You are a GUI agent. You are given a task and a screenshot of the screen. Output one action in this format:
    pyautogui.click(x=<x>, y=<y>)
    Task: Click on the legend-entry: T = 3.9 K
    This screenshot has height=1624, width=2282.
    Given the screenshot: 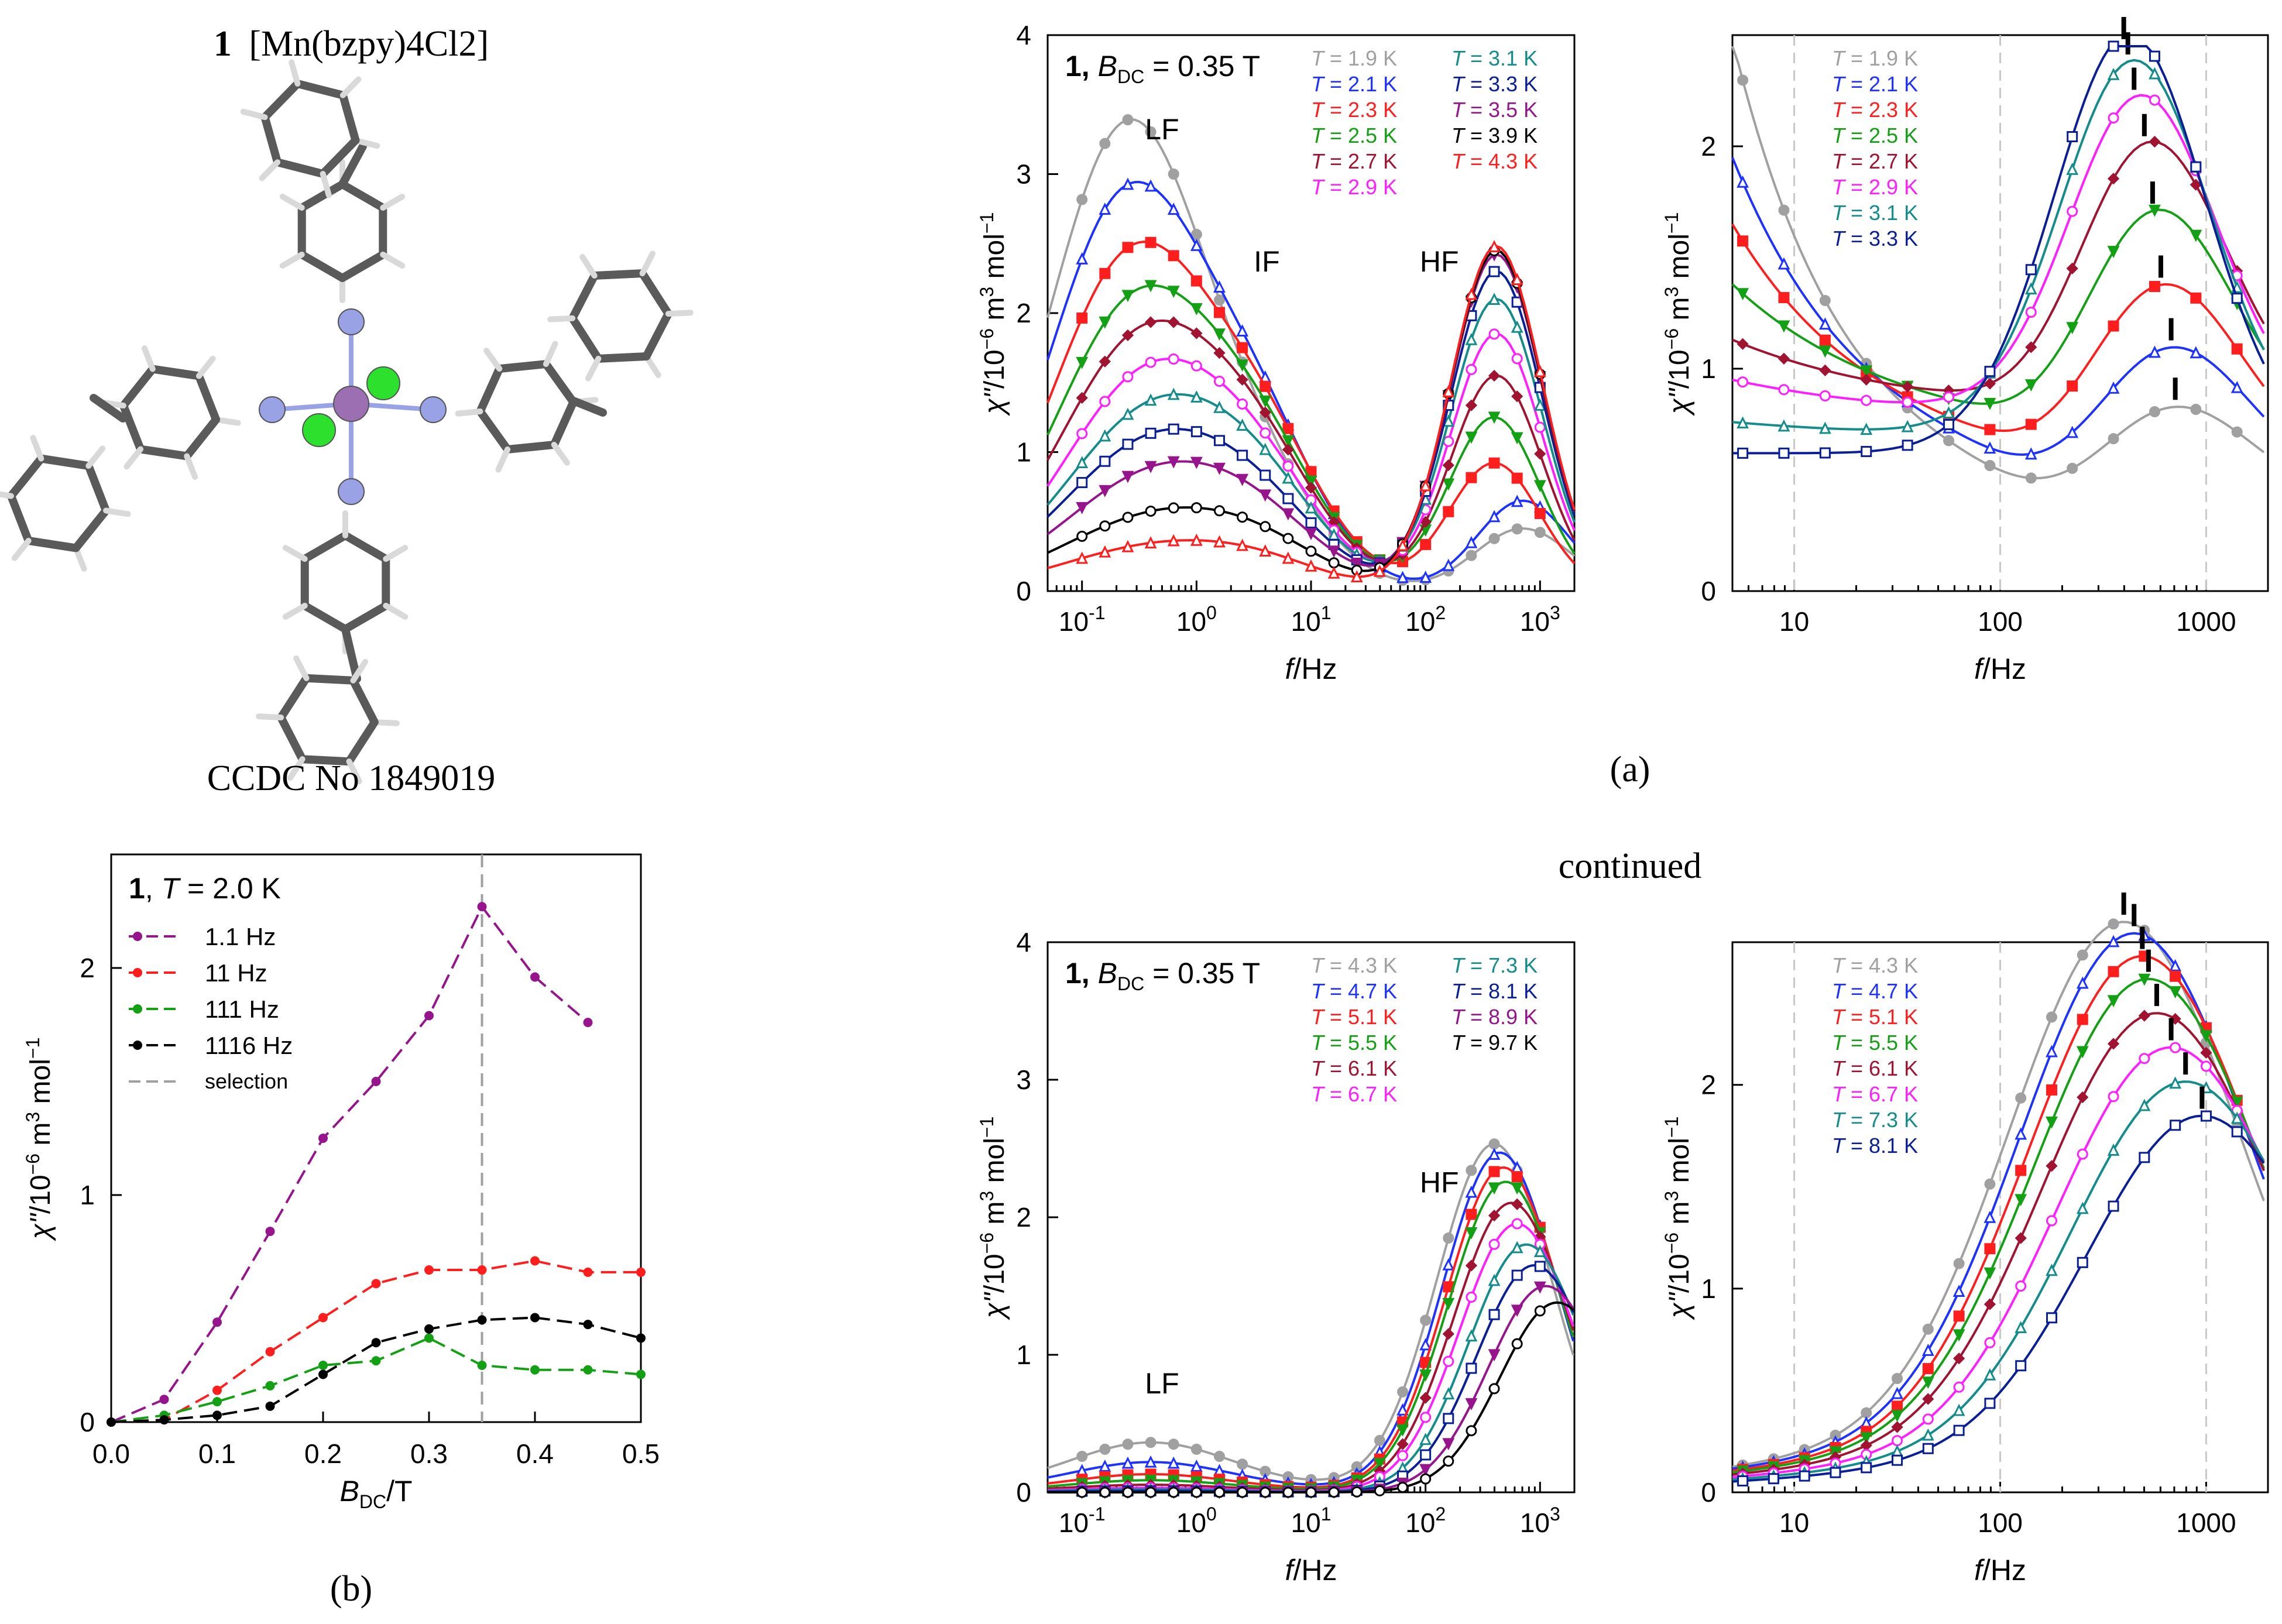 What is the action you would take?
    pyautogui.click(x=1494, y=135)
    